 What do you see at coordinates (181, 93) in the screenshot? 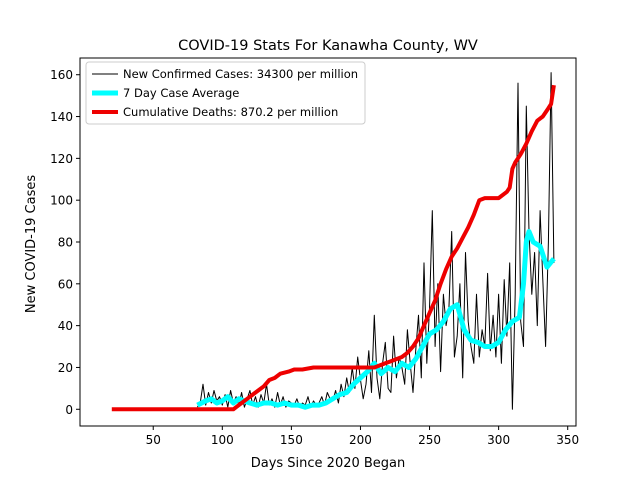
I see `legend-label-7day-average: 7 Day Case Average` at bounding box center [181, 93].